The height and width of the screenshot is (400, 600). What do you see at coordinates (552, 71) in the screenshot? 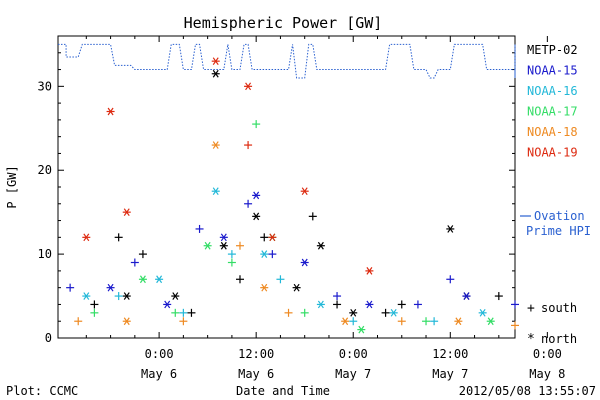
I see `legend-entry-noaa-15: NOAA-15` at bounding box center [552, 71].